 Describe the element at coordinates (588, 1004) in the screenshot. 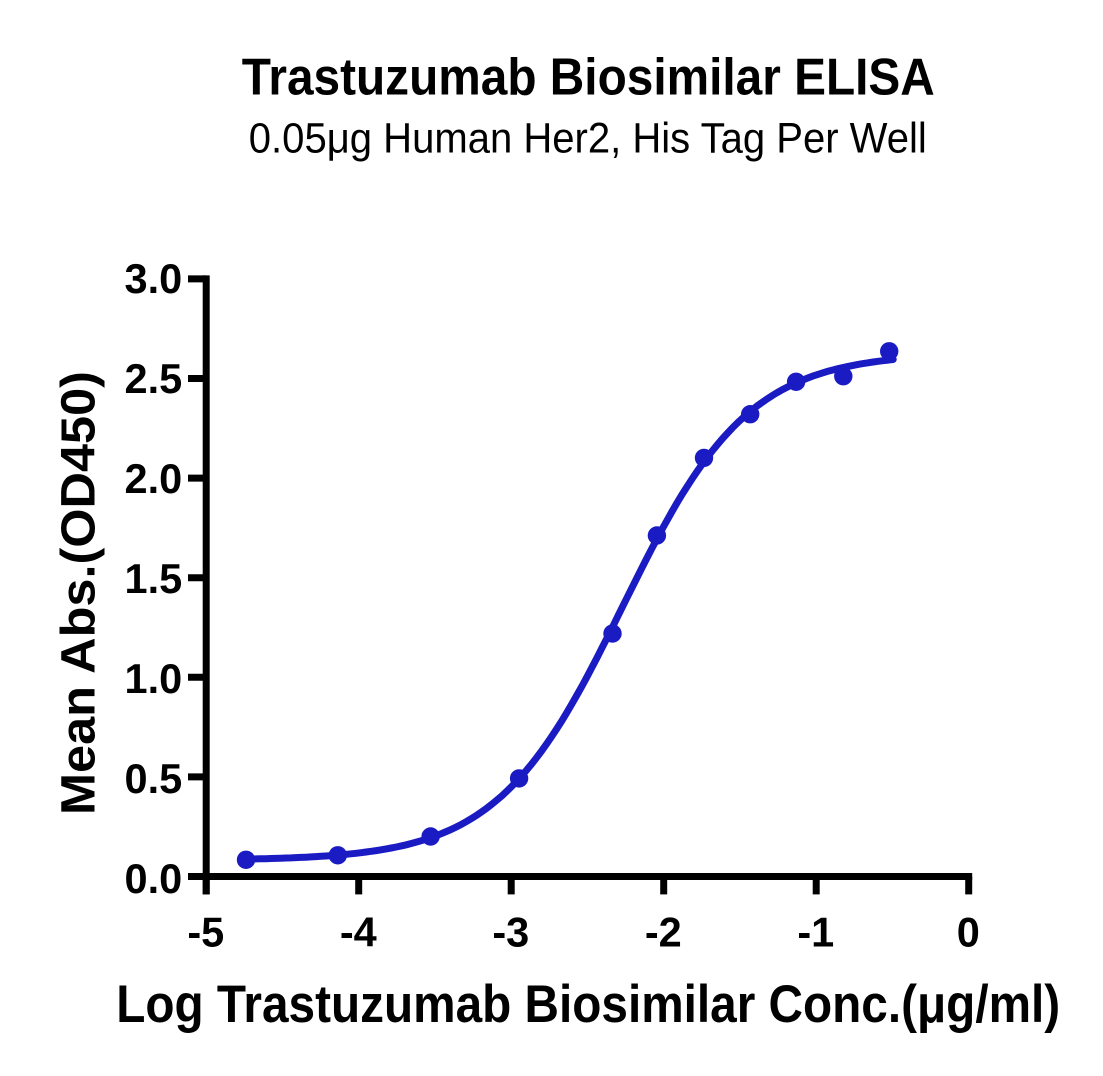

I see `svg-text:Log Trastuzumab Biosimilar Con: Log Trastuzumab Biosimilar Conc.(μg/ml)` at that location.